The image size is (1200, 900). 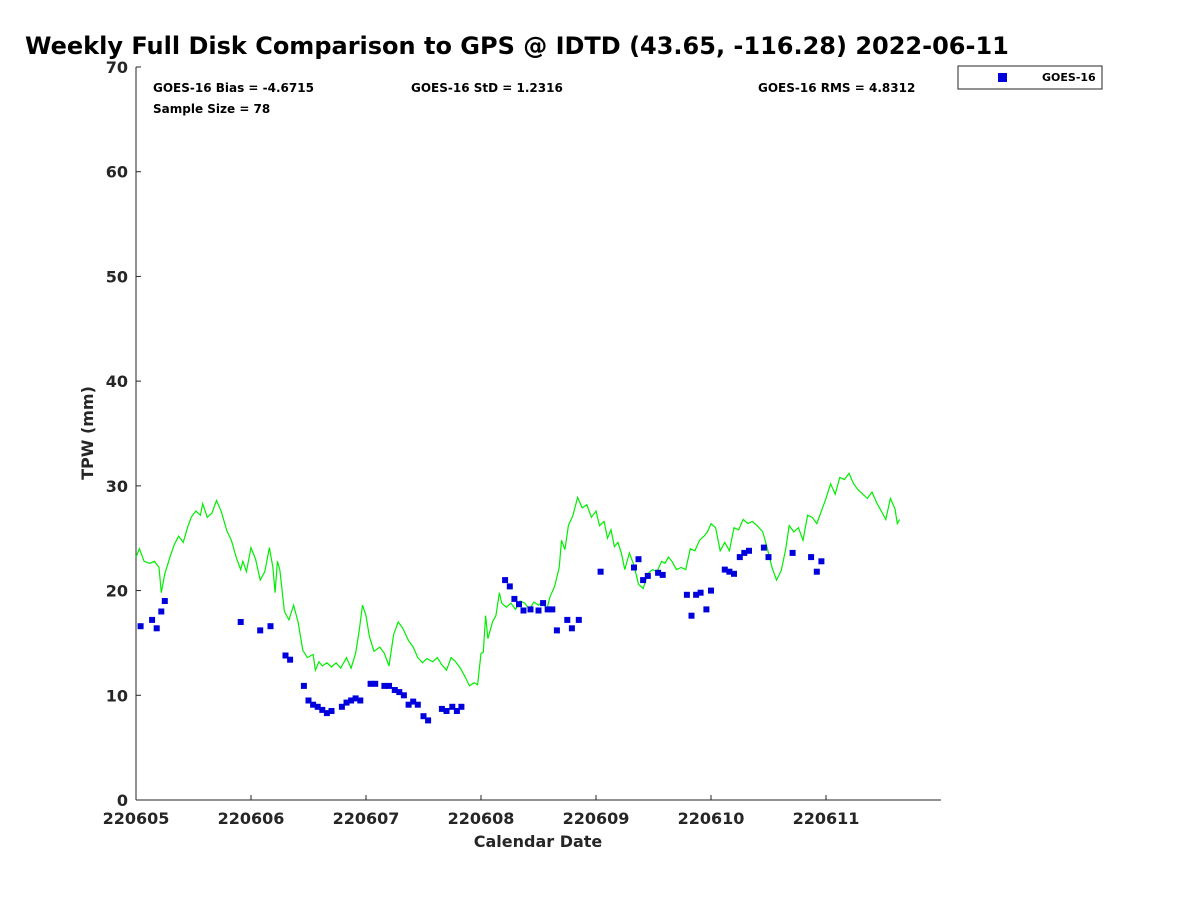 I want to click on x-axis-label: Calendar Date, so click(x=538, y=841).